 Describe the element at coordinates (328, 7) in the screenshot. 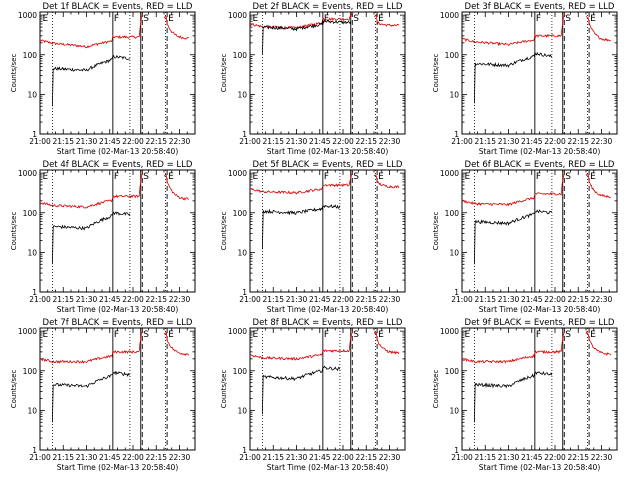

I see `panel-title: Det 2f BLACK = Events, RED = LLD` at that location.